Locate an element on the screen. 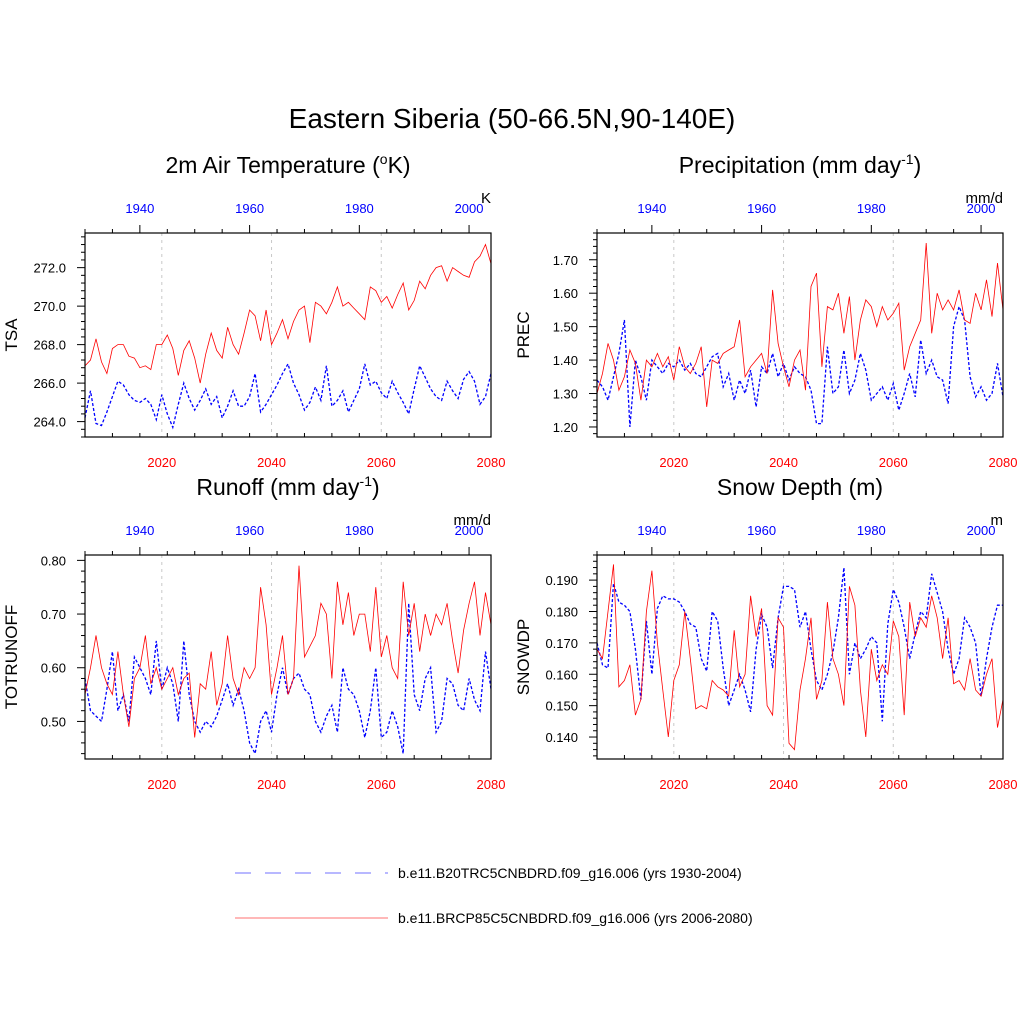 This screenshot has height=1024, width=1024. panel-title-main: 2m Air Temperature ( is located at coordinates (272, 165).